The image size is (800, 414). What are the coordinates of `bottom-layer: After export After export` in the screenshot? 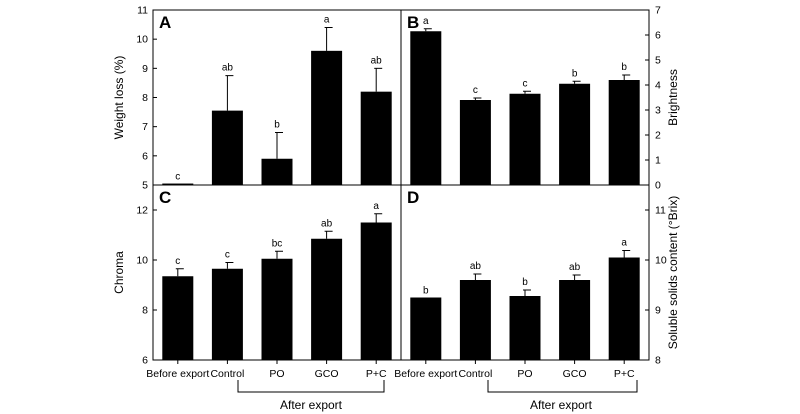 It's located at (437, 396).